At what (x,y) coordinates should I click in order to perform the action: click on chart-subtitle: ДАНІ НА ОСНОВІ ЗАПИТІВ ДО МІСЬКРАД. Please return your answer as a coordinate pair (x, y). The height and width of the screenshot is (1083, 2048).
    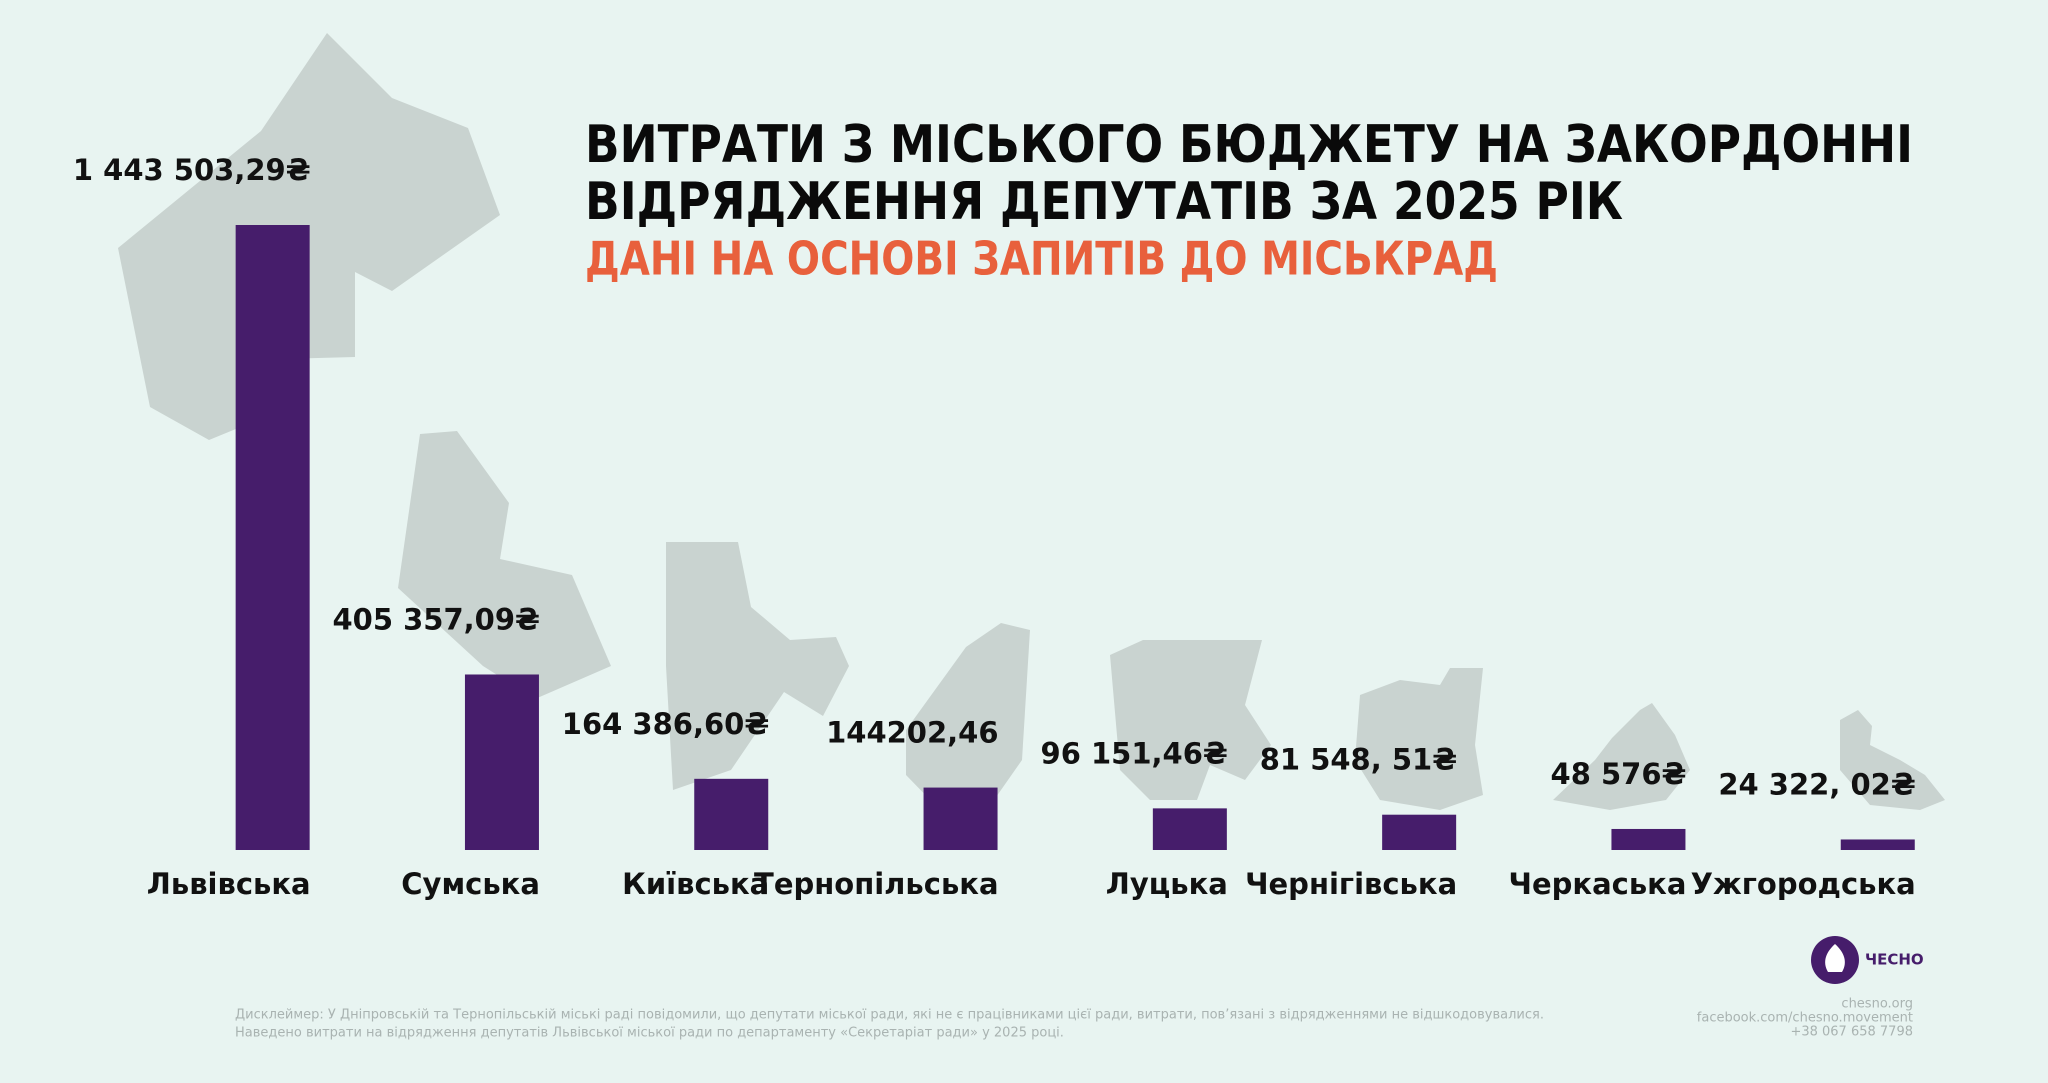
    Looking at the image, I should click on (1041, 259).